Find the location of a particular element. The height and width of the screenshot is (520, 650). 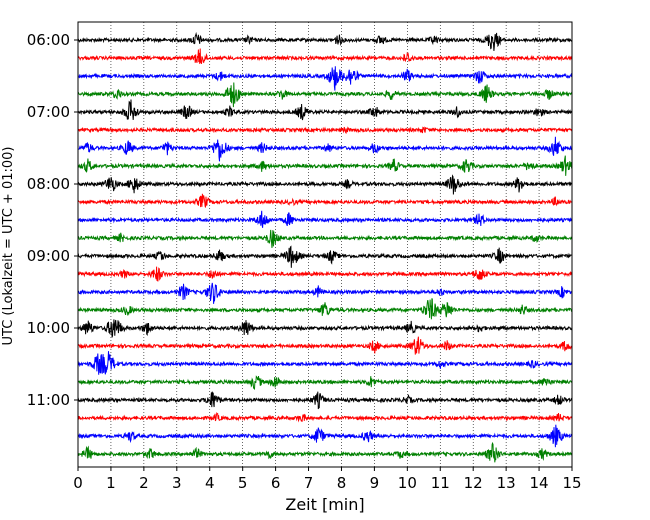

x-tick-label: 14 is located at coordinates (539, 483).